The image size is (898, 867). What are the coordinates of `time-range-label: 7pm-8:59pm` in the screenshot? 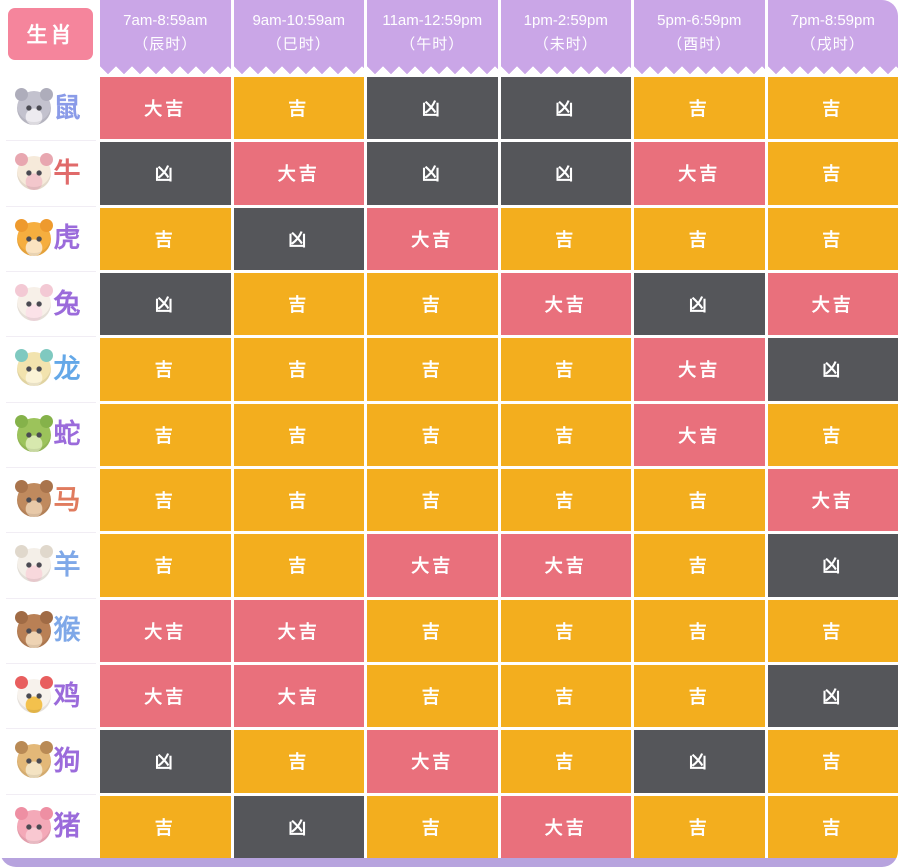 It's located at (832, 20).